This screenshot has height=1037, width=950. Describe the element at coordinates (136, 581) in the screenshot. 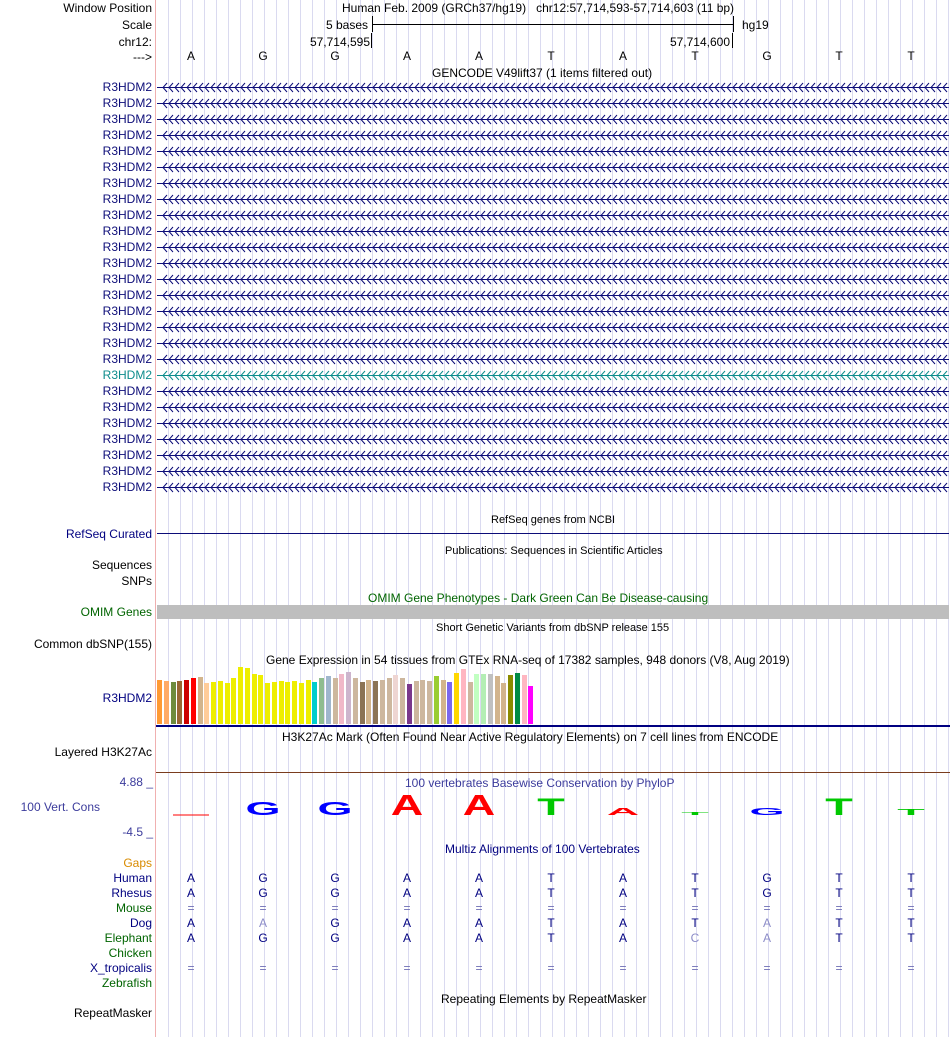

I see `snps-label: SNPs` at that location.